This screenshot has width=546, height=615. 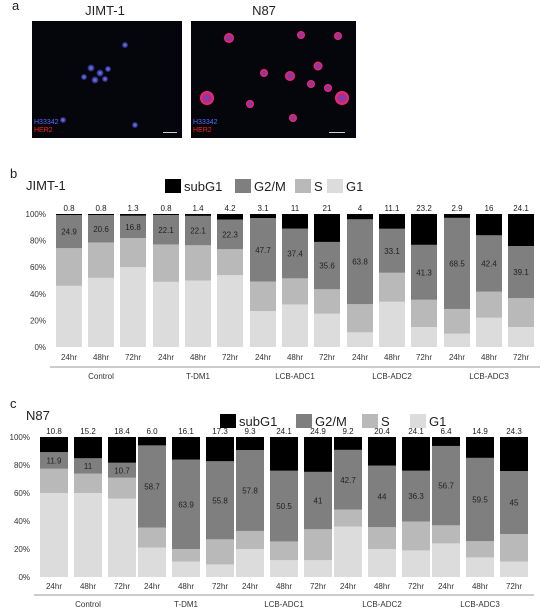 What do you see at coordinates (514, 431) in the screenshot?
I see `bar-label-subg1: 24.3` at bounding box center [514, 431].